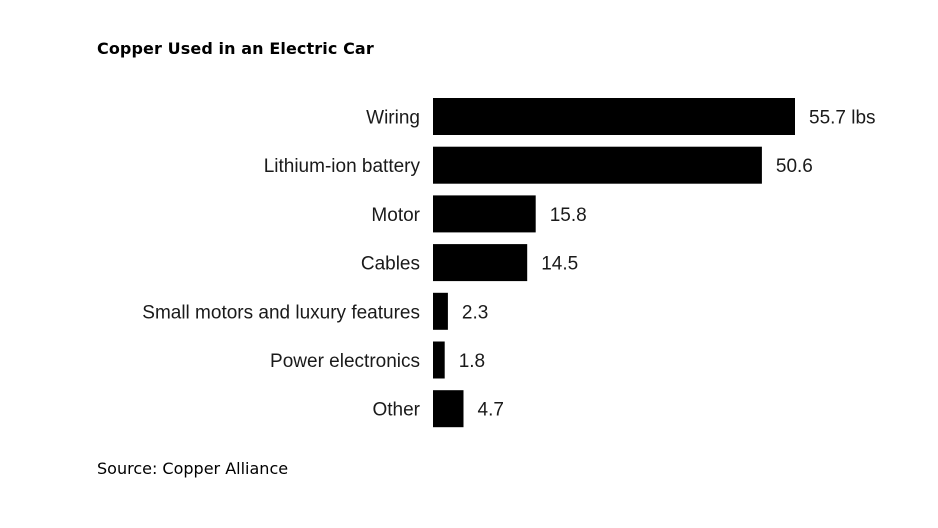 This screenshot has height=528, width=938. Describe the element at coordinates (395, 215) in the screenshot. I see `category-label-2: Motor` at that location.